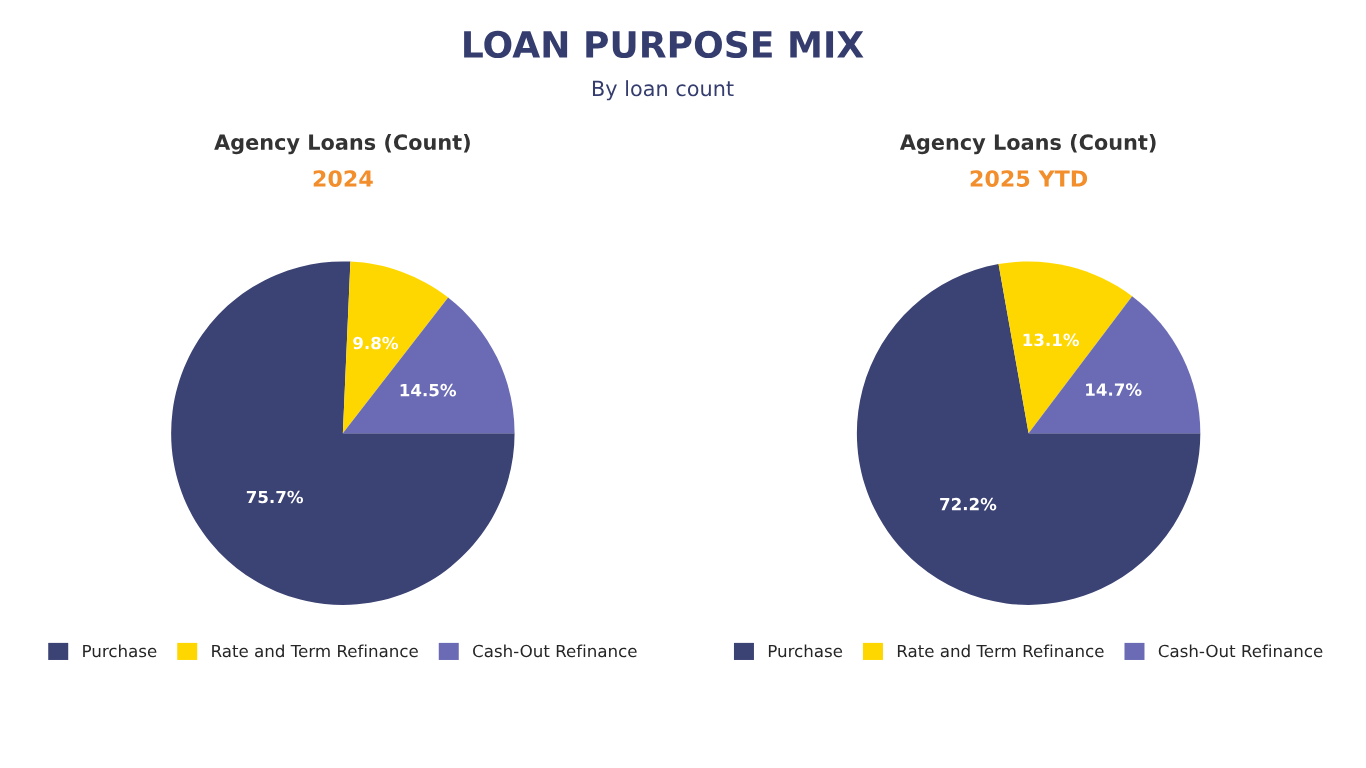 The width and height of the screenshot is (1366, 768). I want to click on text: By loan count, so click(663, 90).